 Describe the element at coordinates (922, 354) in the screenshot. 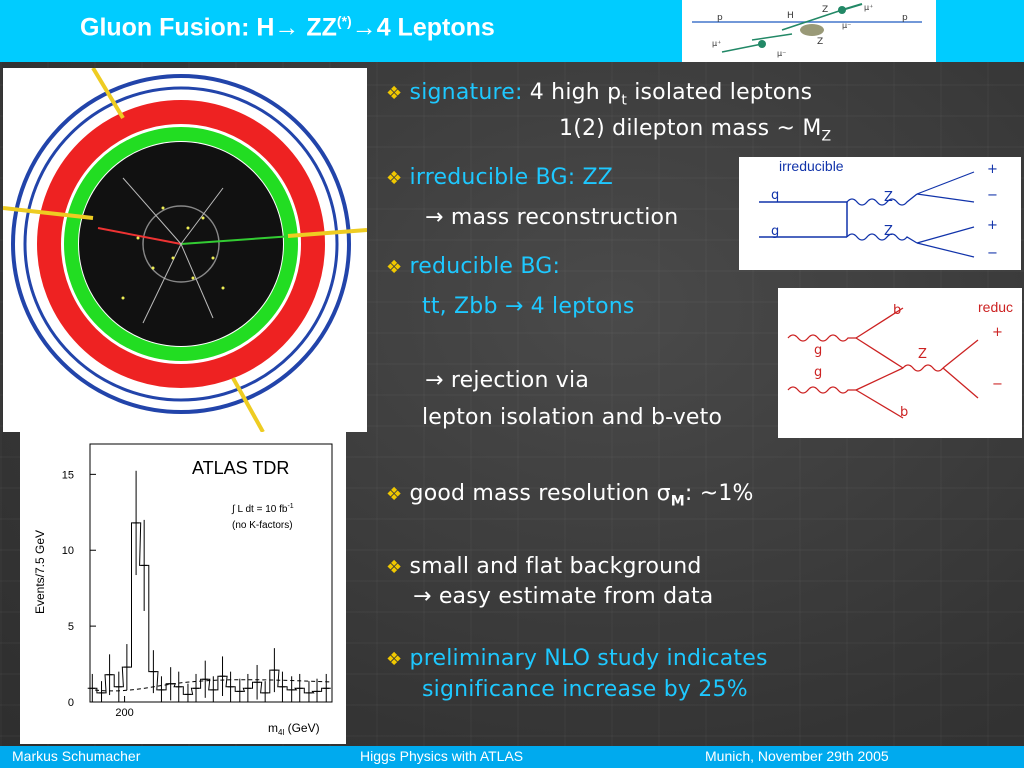

I see `z-label: Z` at that location.